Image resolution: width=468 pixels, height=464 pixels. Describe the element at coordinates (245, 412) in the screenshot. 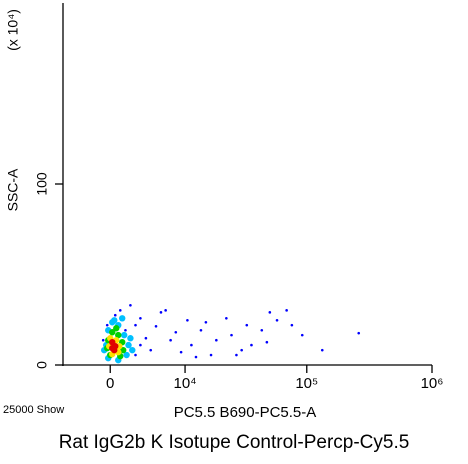

I see `x-axis-label: PC5.5 B690-PC5.5-A` at that location.